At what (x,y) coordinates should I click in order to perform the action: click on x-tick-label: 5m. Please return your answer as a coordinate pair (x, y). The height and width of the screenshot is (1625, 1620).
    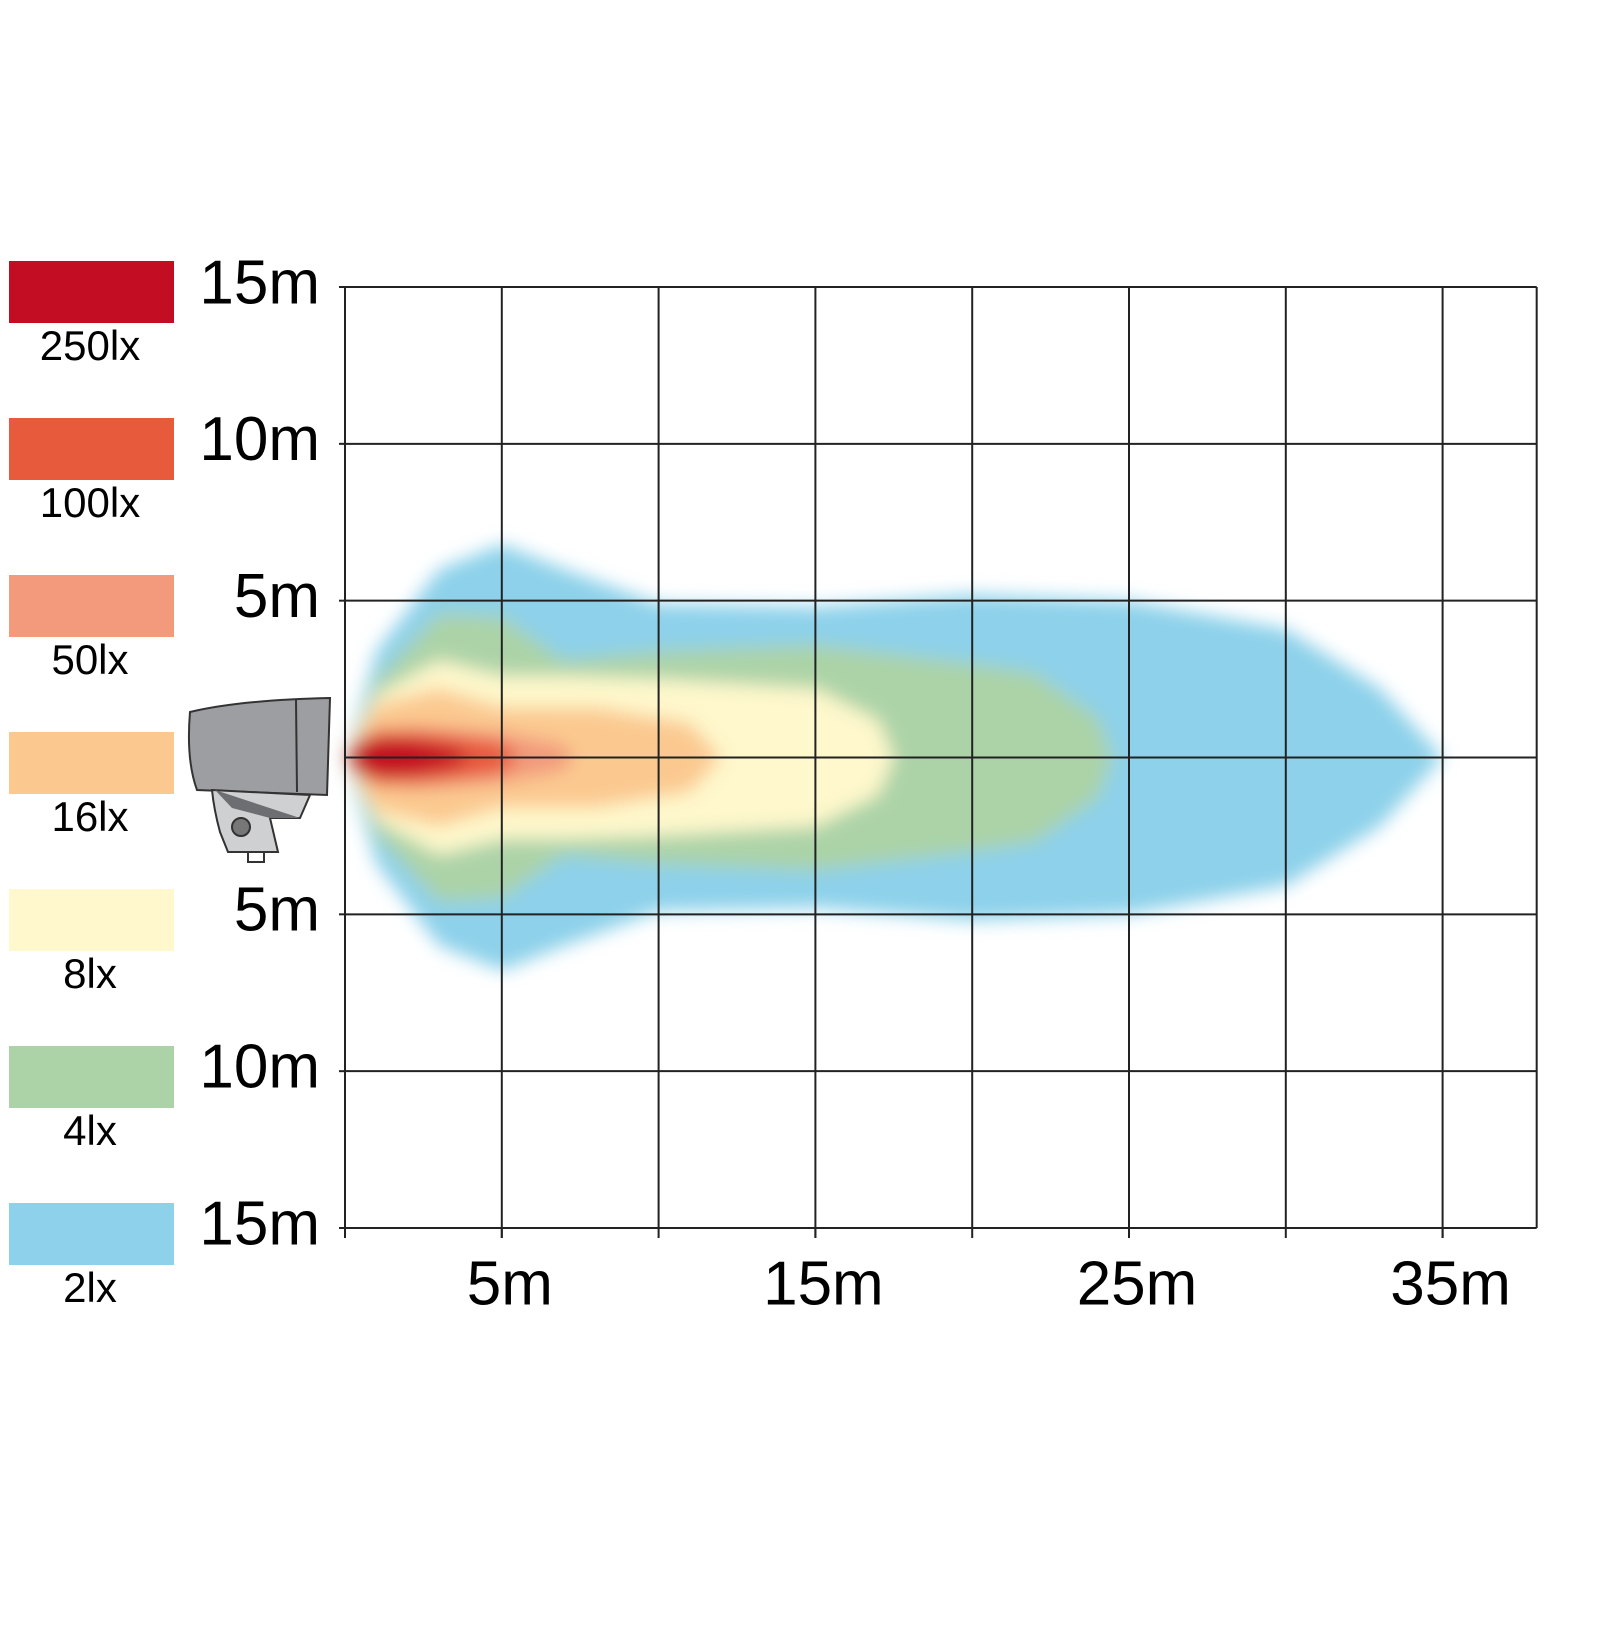
    Looking at the image, I should click on (510, 1283).